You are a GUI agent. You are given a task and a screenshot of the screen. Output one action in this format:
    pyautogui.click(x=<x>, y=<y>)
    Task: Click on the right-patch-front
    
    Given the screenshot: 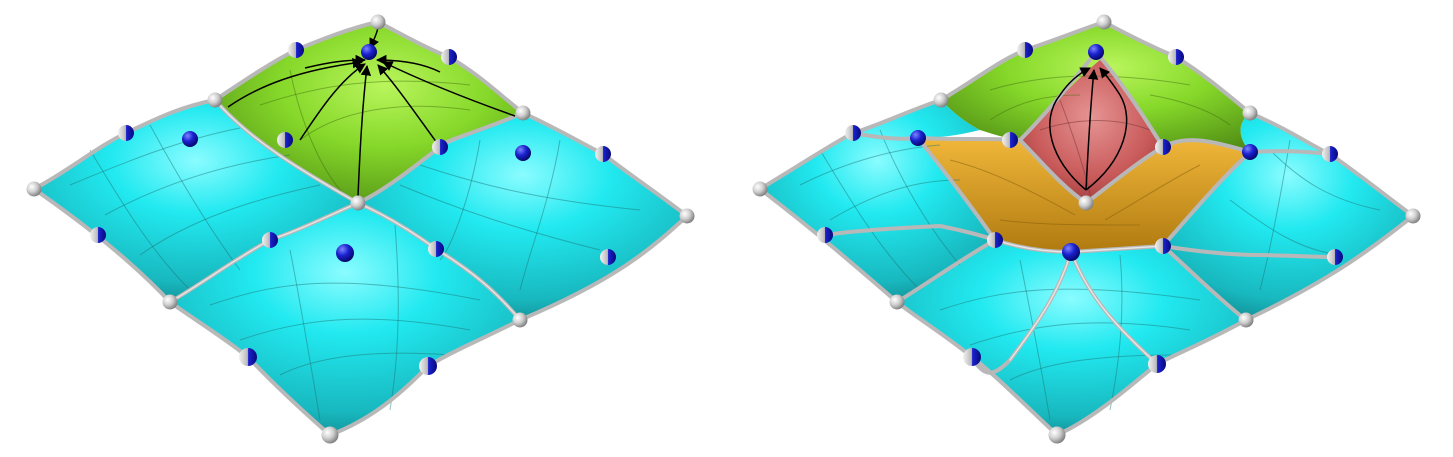 What is the action you would take?
    pyautogui.click(x=1071, y=337)
    